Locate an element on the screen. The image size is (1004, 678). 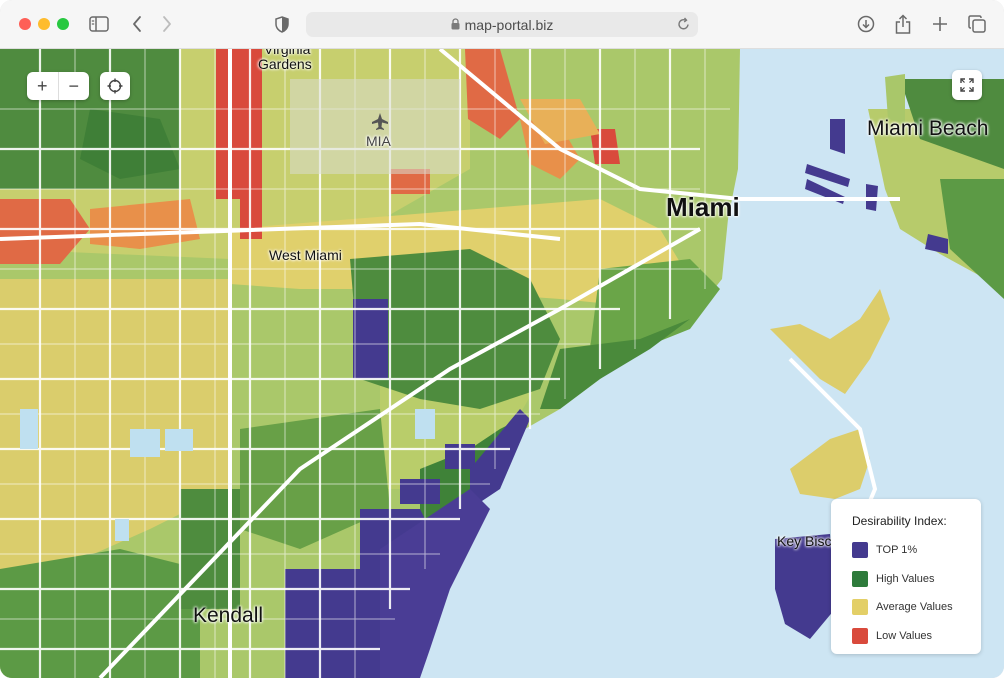
locate-button is located at coordinates (115, 86).